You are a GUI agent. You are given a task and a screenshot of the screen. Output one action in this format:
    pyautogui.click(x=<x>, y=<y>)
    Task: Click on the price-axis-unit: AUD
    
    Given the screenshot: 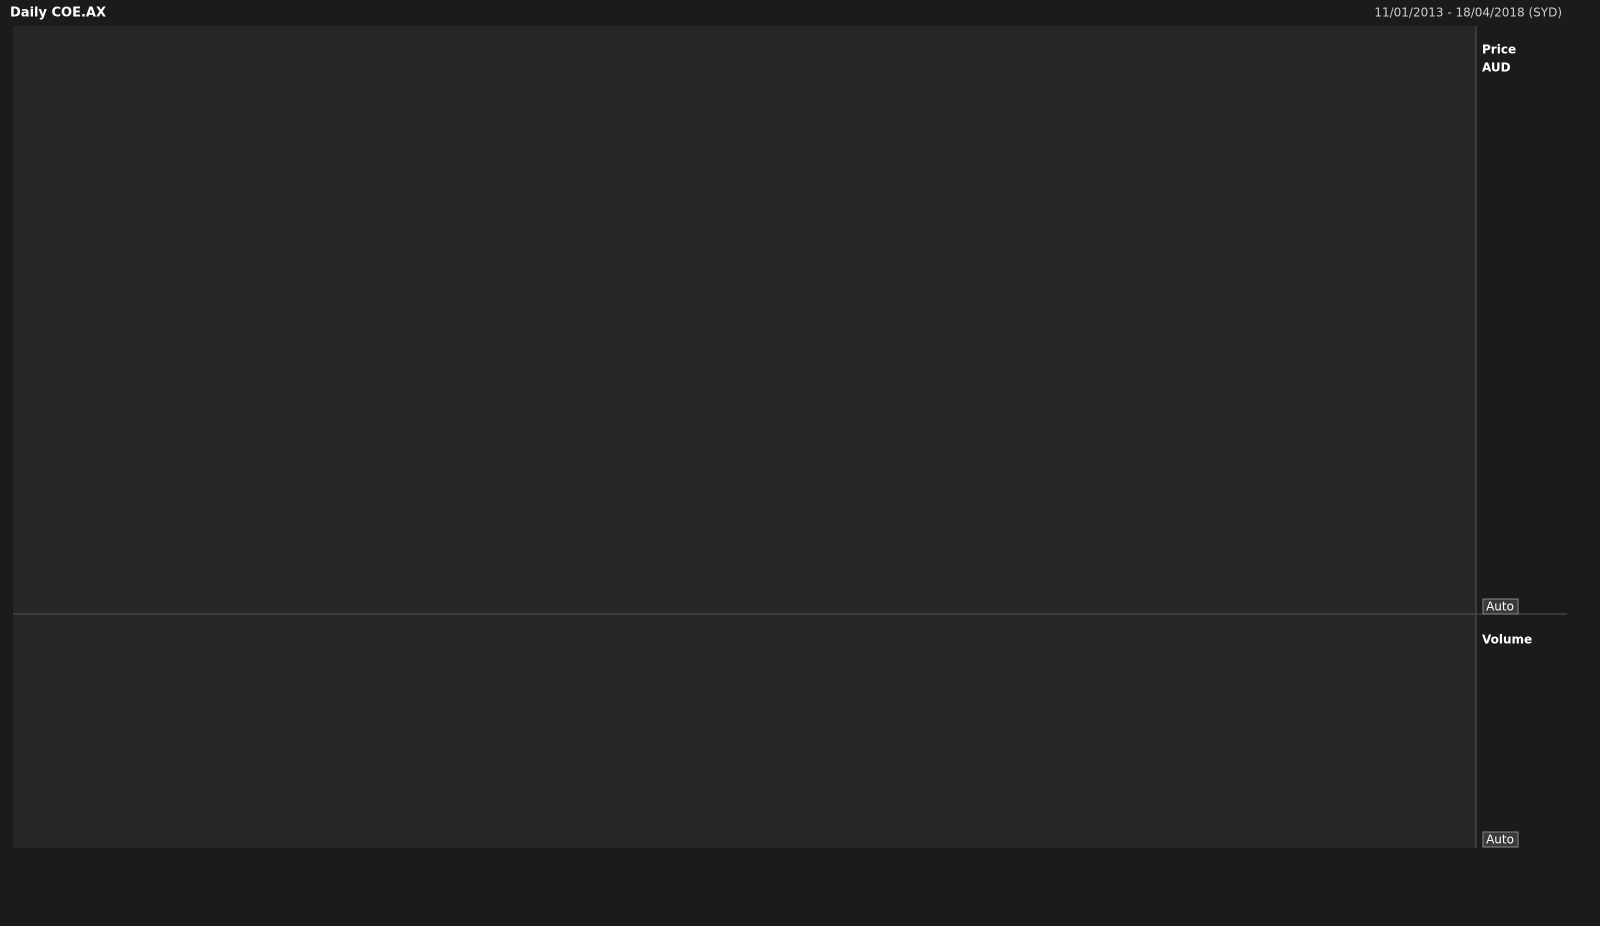 What is the action you would take?
    pyautogui.click(x=1496, y=68)
    